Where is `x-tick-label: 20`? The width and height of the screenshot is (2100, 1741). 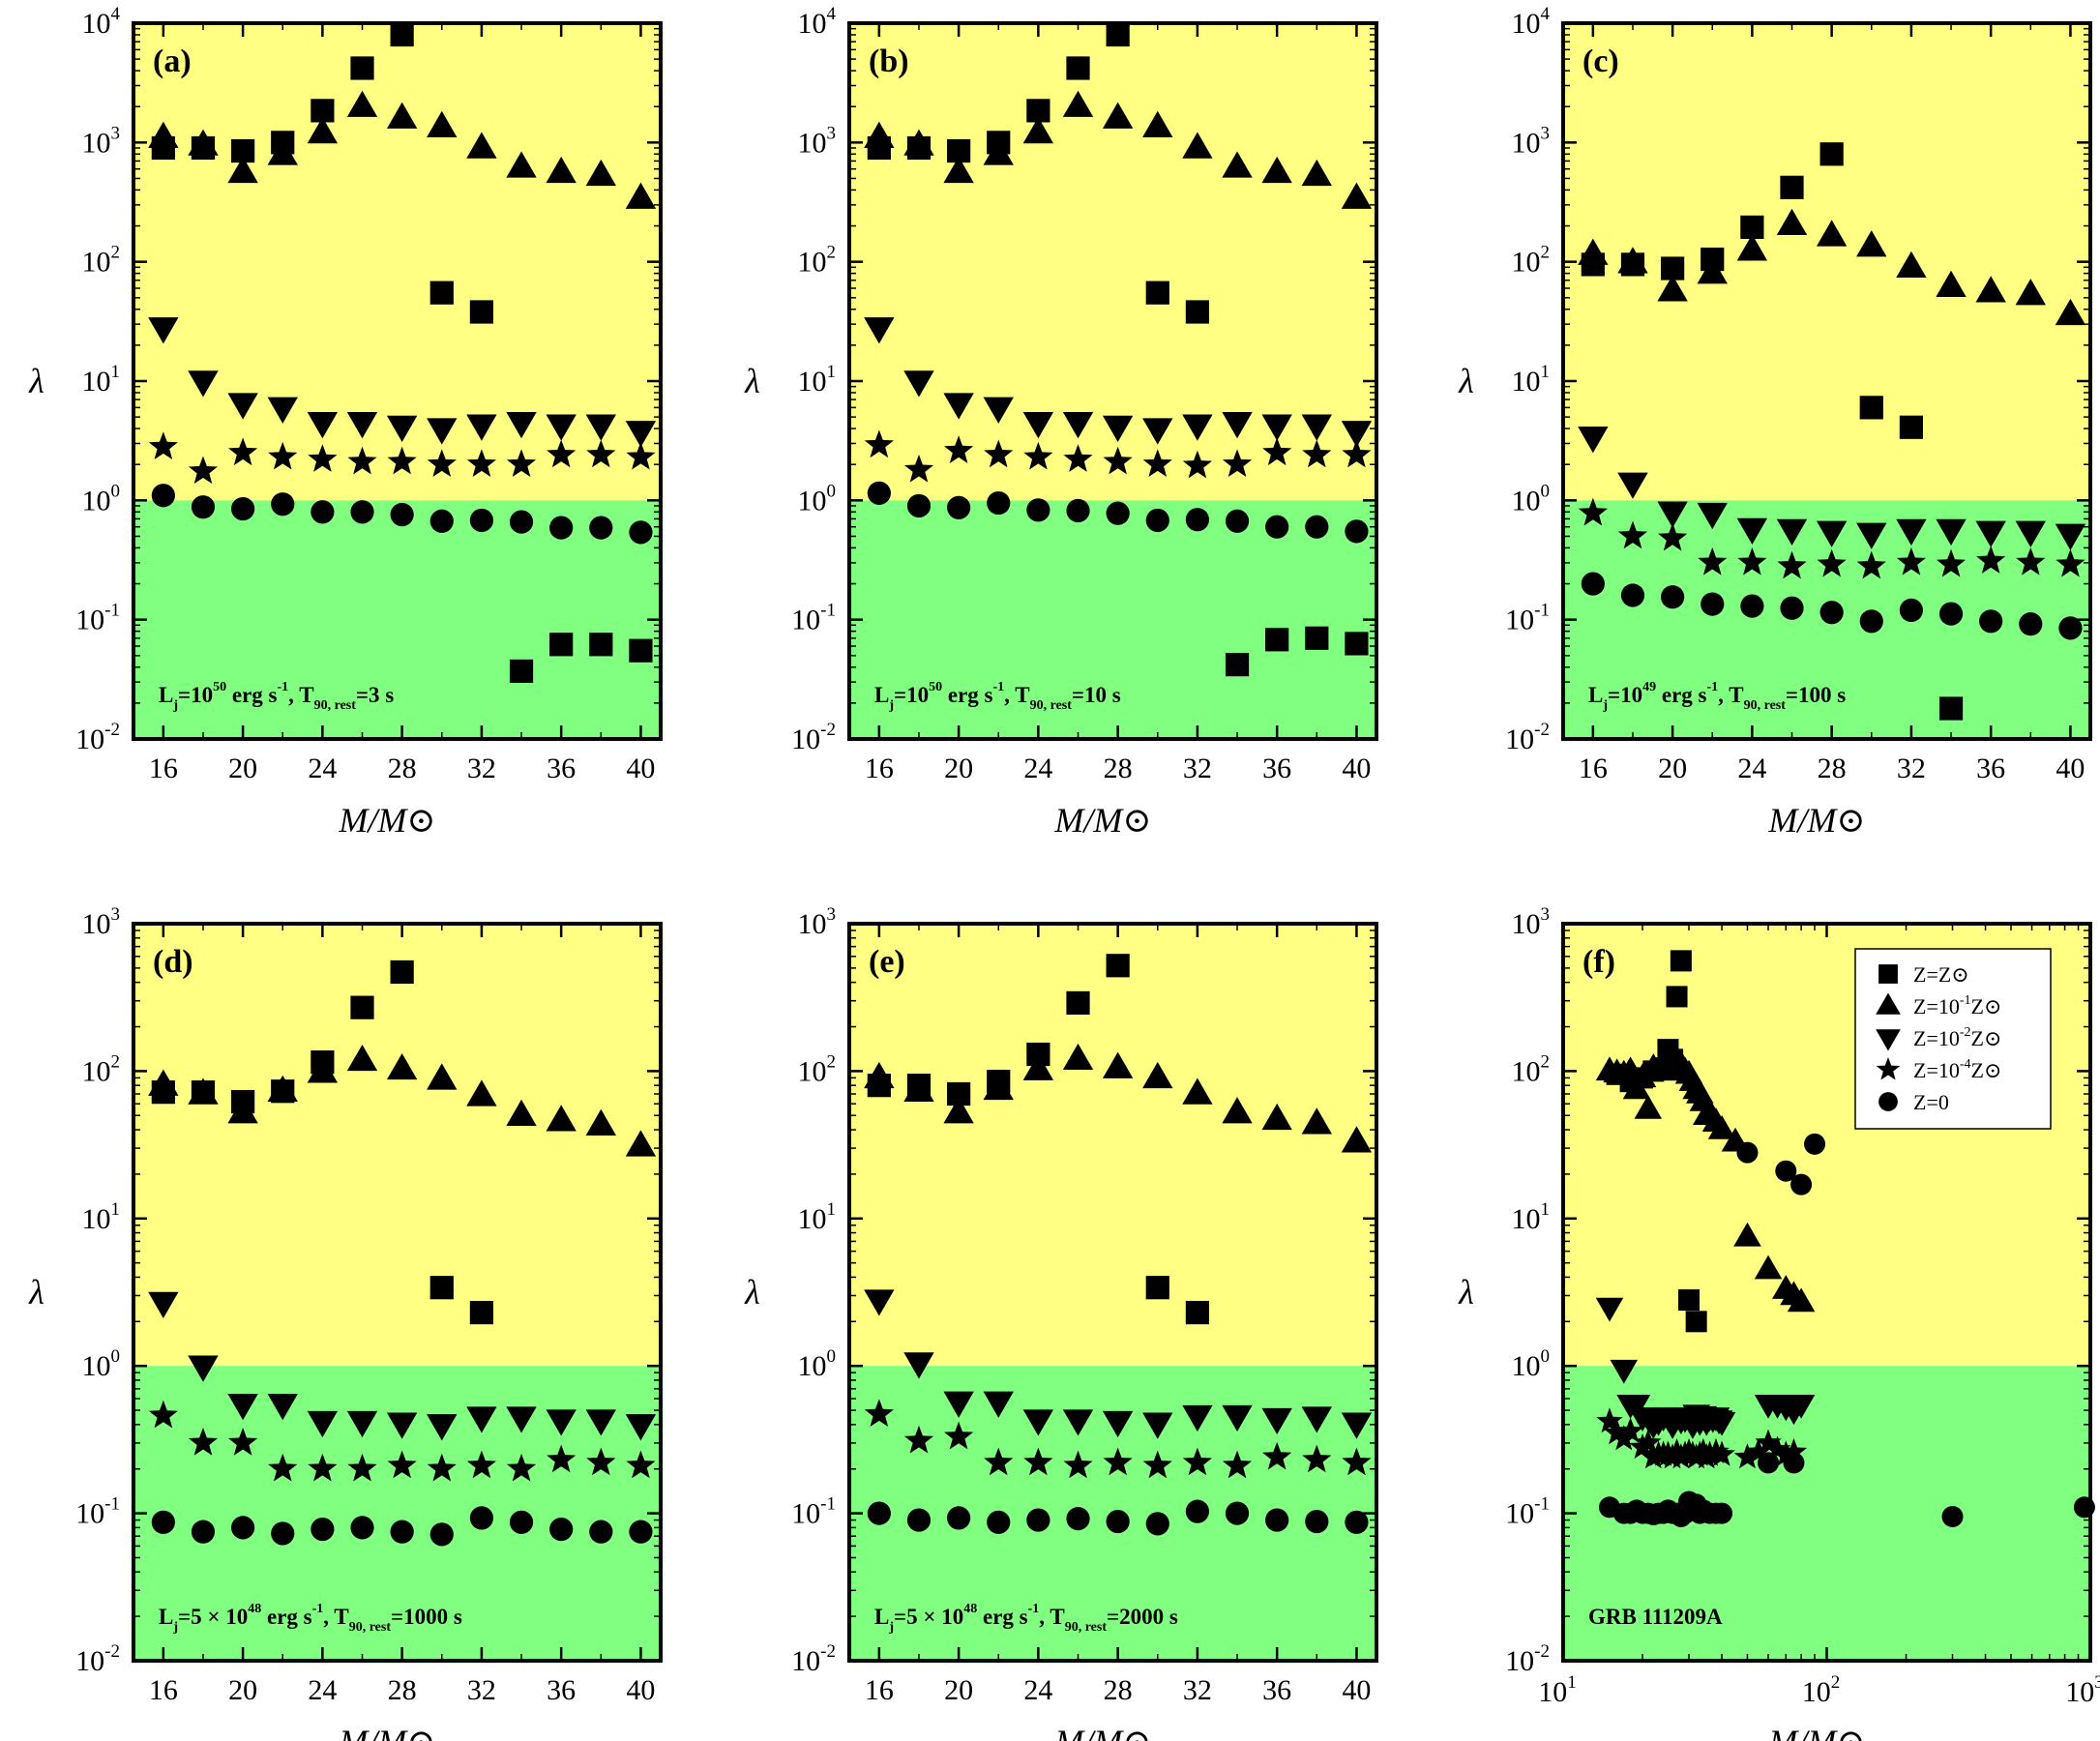 x-tick-label: 20 is located at coordinates (1672, 768).